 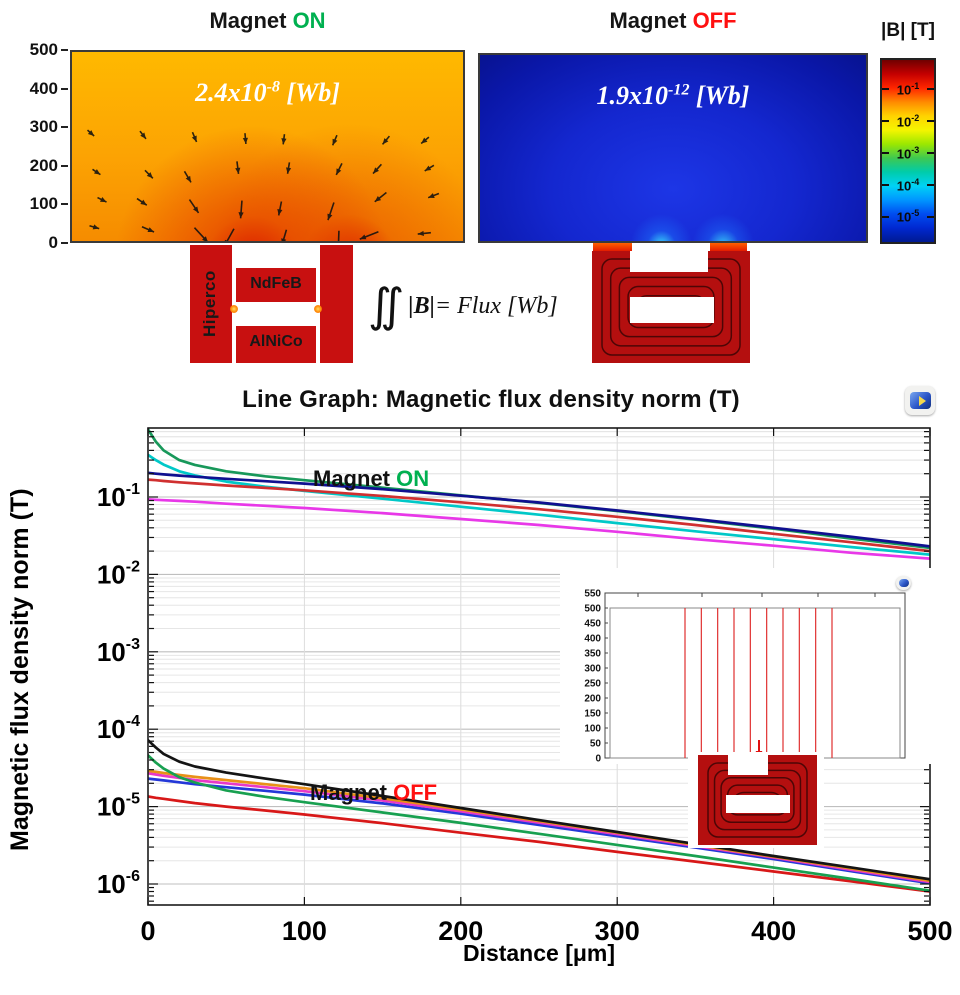 What do you see at coordinates (714, 20) in the screenshot?
I see `panel-off-title-state: OFF` at bounding box center [714, 20].